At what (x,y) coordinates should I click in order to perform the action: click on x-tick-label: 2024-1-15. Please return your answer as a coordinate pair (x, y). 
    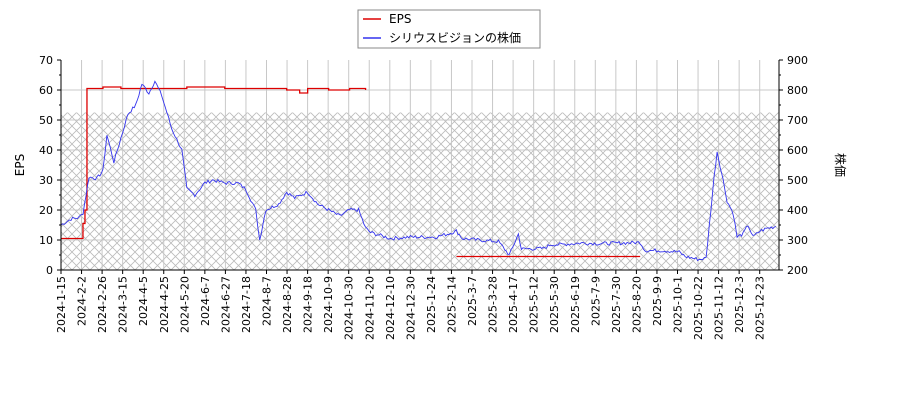
    Looking at the image, I should click on (61, 304).